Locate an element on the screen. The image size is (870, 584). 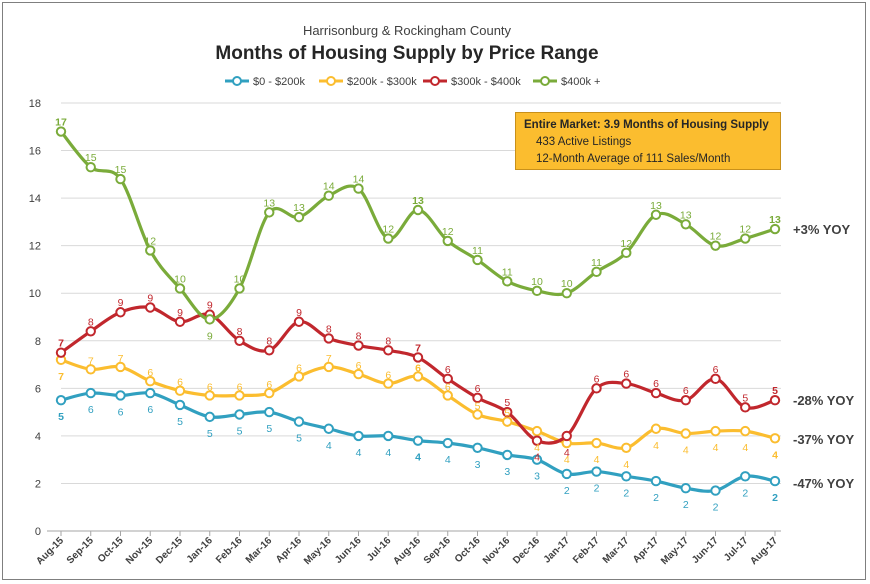
chart-subtitle: Harrisonburg & Rockingham County is located at coordinates (407, 30).